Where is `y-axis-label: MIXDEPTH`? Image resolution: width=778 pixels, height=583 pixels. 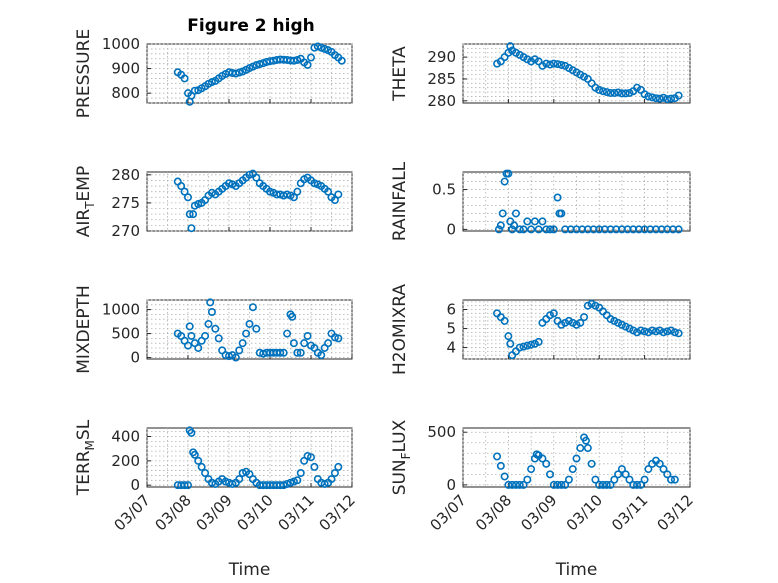
y-axis-label: MIXDEPTH is located at coordinates (84, 329).